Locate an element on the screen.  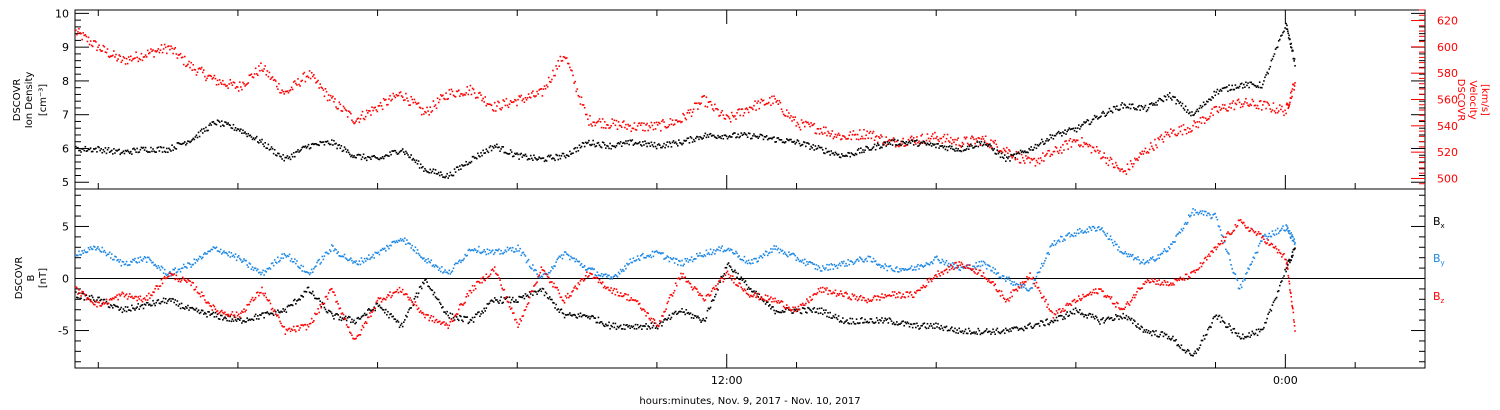
top-right-ylabel-3: [km/s] is located at coordinates (1484, 100).